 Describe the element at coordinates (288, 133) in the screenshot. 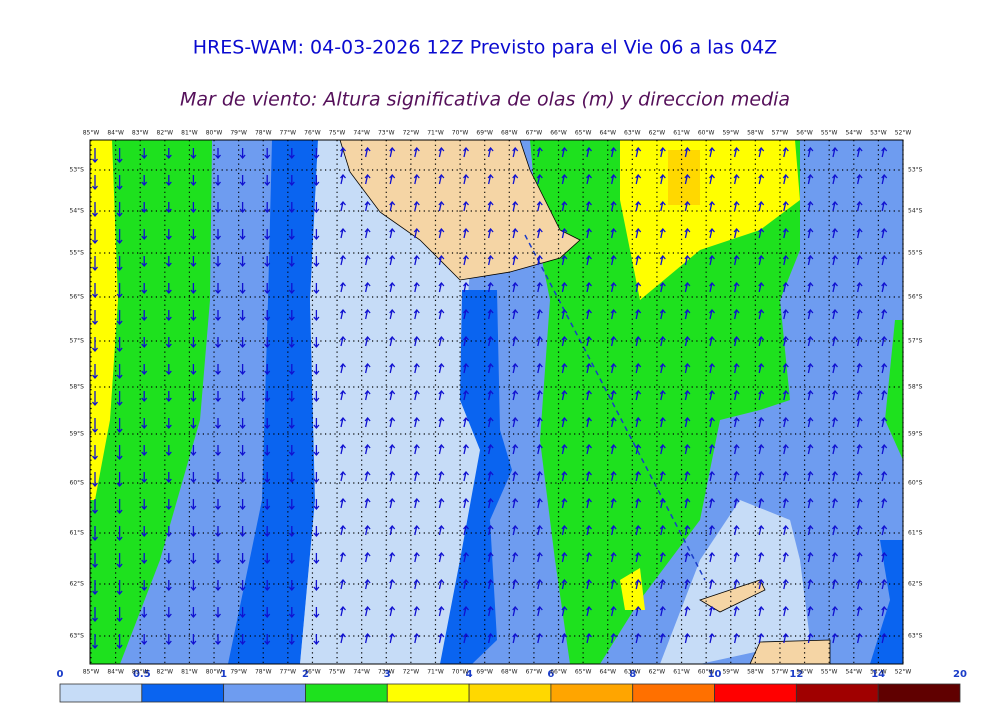

I see `lon-label: 77°W` at that location.